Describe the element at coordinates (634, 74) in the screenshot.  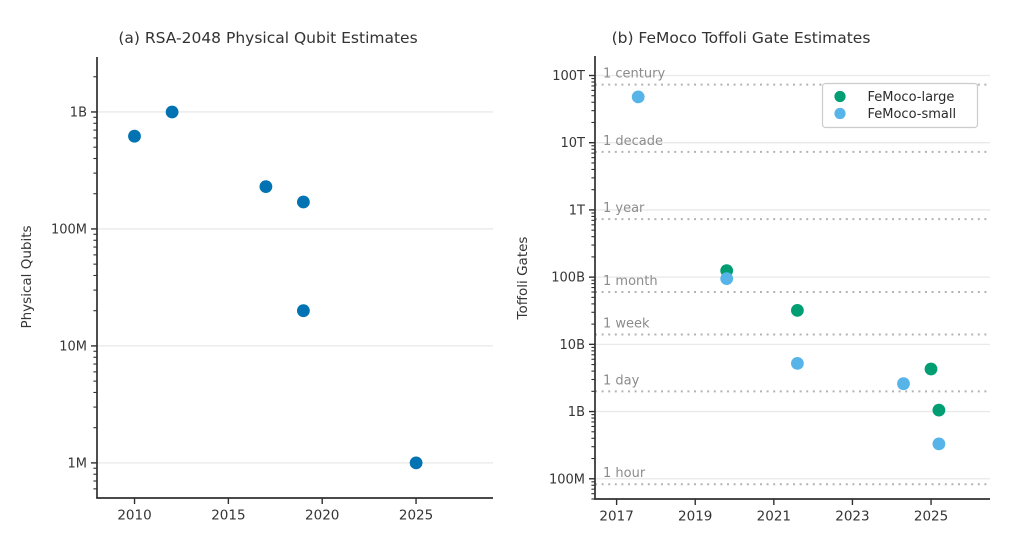
I see `reference-line-label: 1 century` at that location.